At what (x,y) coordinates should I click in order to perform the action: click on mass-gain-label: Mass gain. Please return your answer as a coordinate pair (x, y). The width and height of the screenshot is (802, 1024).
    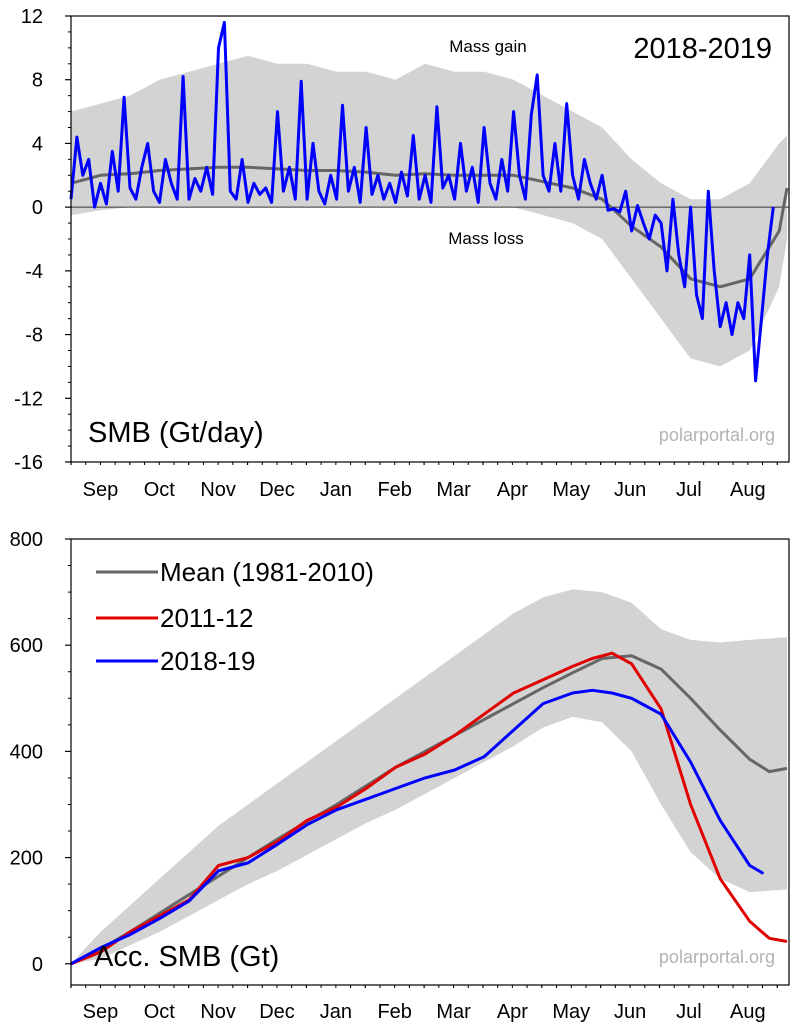
    Looking at the image, I should click on (487, 46).